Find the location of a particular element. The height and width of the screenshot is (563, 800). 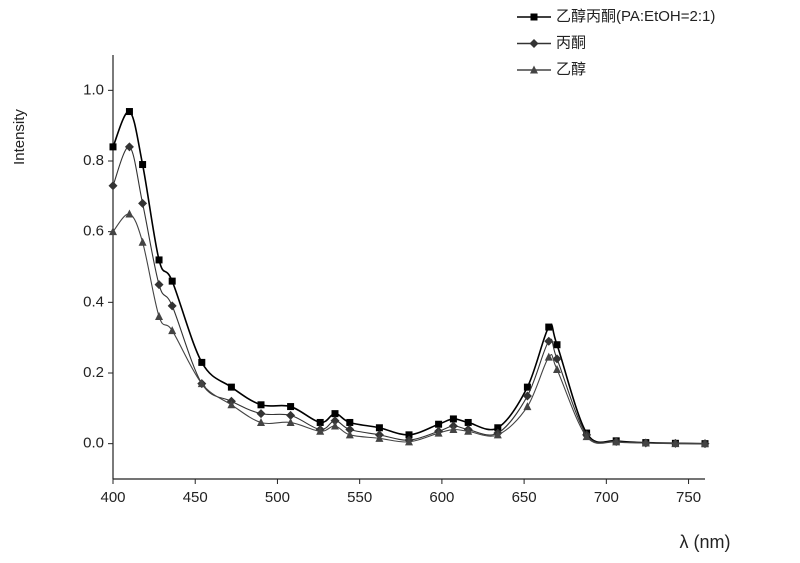

x-axis-label: λ (nm) is located at coordinates (705, 542).